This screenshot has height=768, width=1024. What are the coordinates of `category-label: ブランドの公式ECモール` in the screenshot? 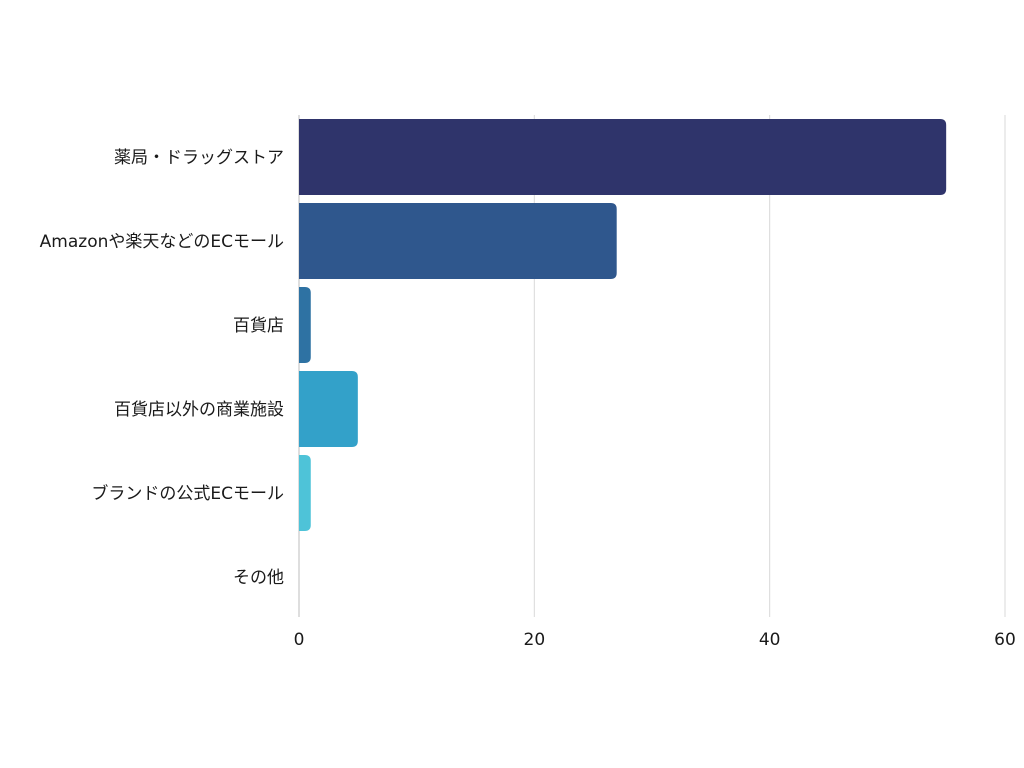 It's located at (187, 493).